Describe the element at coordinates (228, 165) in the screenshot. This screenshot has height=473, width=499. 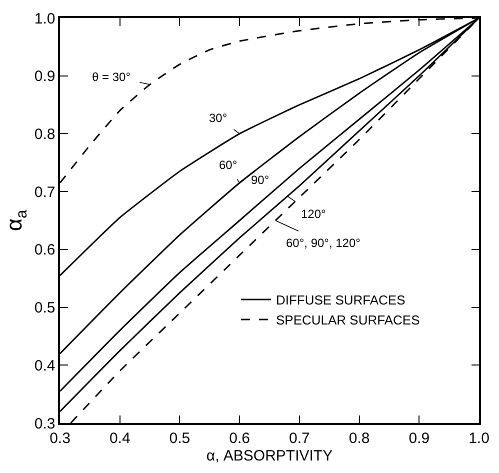
I see `annotation: 60°` at that location.